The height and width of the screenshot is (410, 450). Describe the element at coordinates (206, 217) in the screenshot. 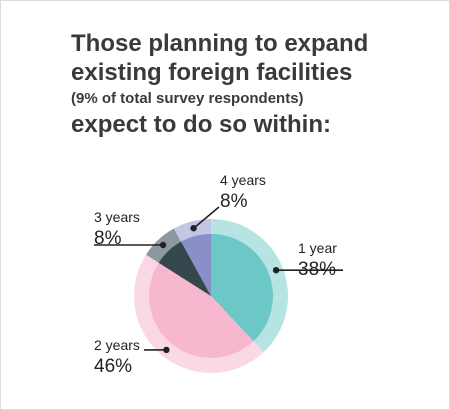

I see `leader-line-4-years` at that location.